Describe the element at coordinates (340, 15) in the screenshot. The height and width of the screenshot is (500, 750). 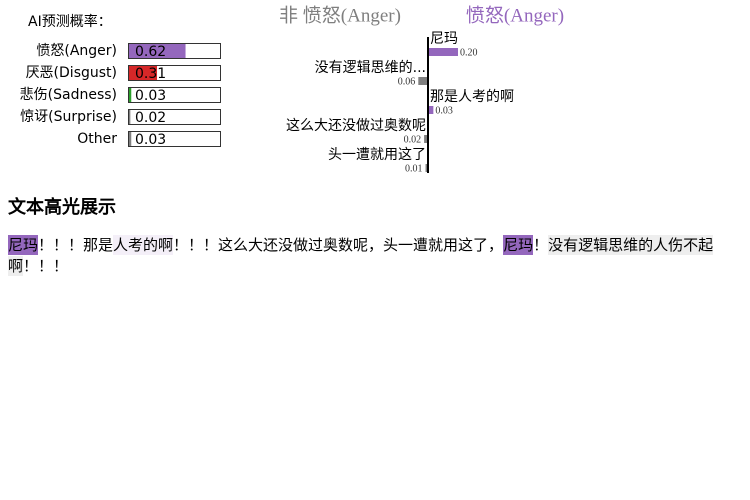
I see `class-header: 非 愤怒(Anger)` at that location.